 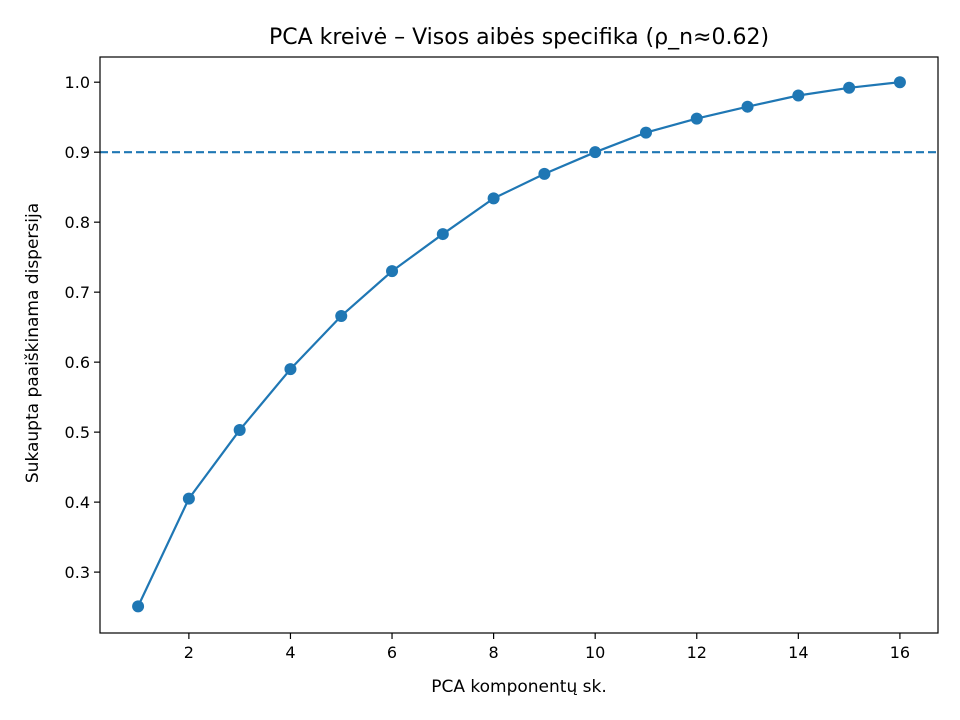 I want to click on y-tick-label-5: 0.8, so click(x=77, y=222).